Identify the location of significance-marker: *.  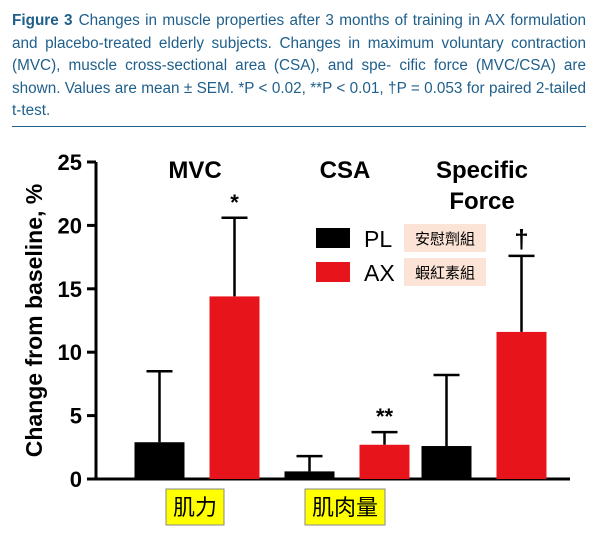
(234, 202).